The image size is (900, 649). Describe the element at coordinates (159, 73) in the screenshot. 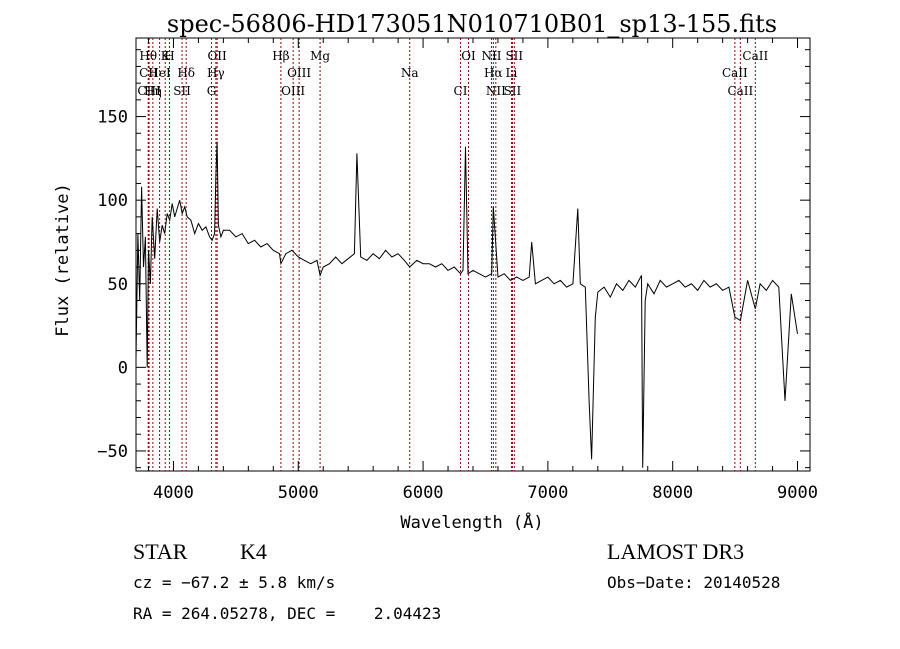

I see `line-label: HeI` at that location.